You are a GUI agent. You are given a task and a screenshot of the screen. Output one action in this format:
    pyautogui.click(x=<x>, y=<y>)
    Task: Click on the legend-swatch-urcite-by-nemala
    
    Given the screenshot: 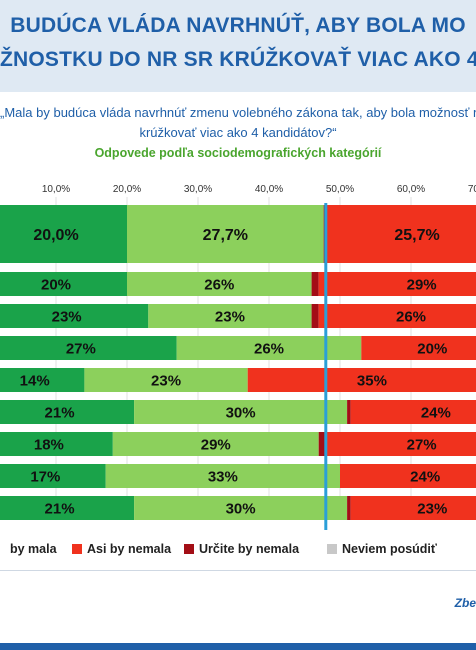 What is the action you would take?
    pyautogui.click(x=189, y=549)
    